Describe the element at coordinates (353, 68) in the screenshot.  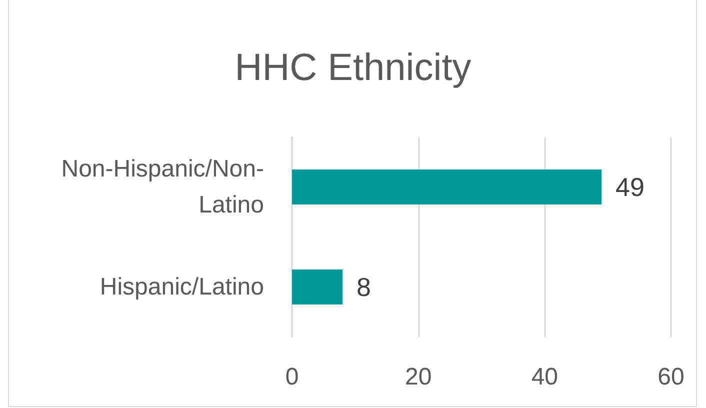
I see `chart-title: HHC Ethnicity` at that location.